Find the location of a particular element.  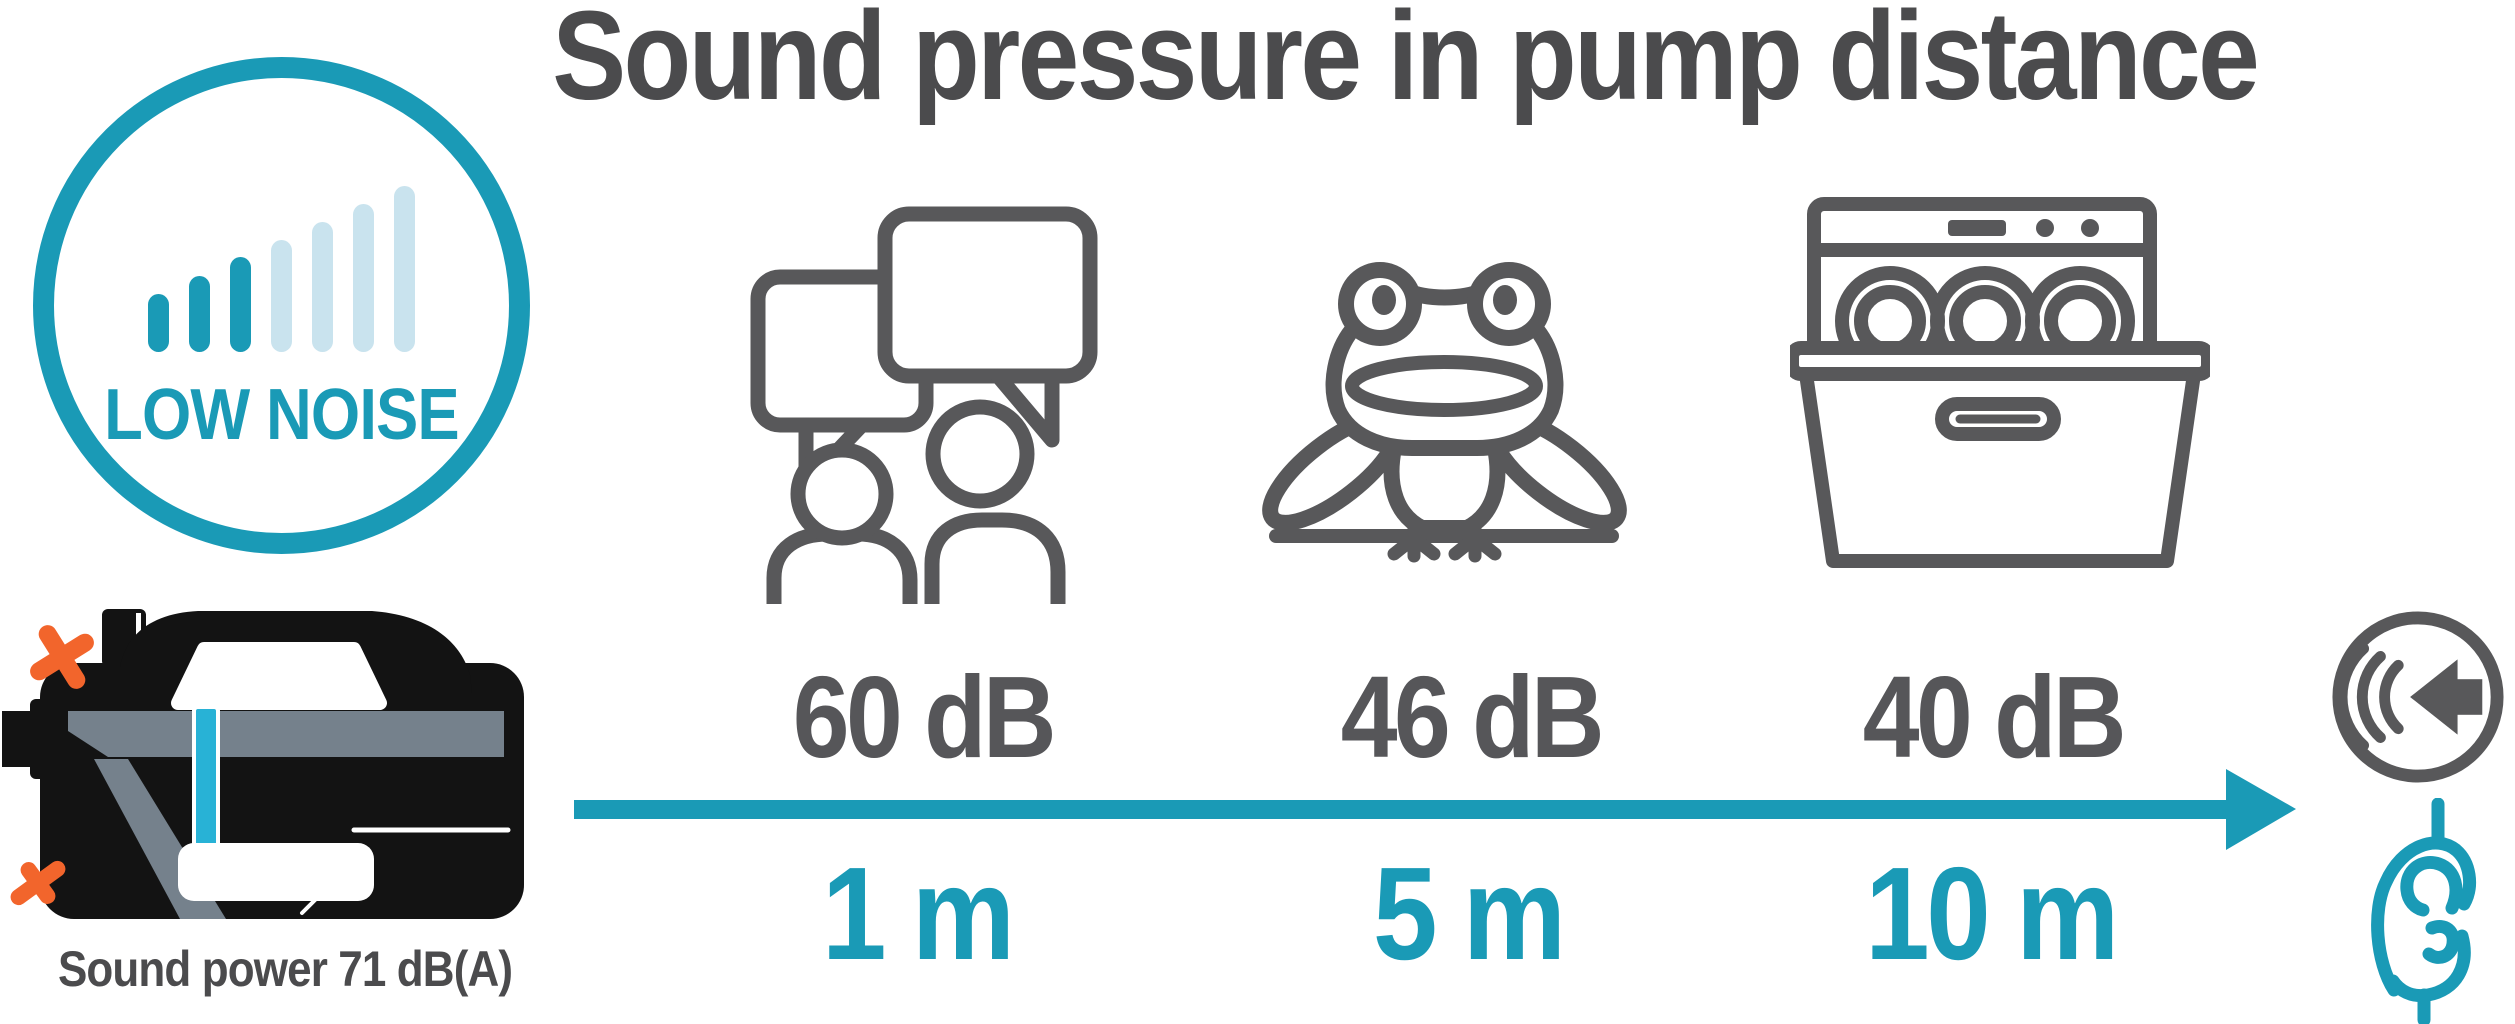

signal-bars-icon is located at coordinates (281, 267).